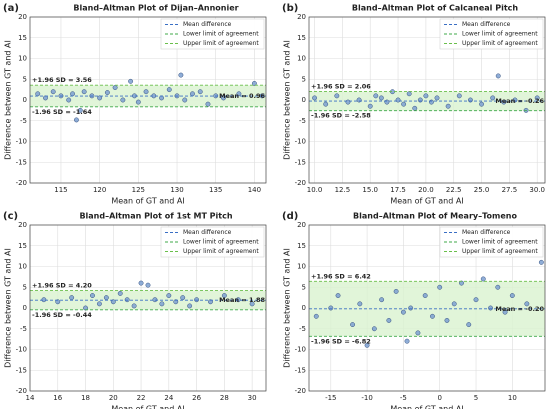 The width and height of the screenshot is (550, 409). I want to click on chart-title: Bland–Altman Plot of Meary–Tomeno, so click(435, 216).